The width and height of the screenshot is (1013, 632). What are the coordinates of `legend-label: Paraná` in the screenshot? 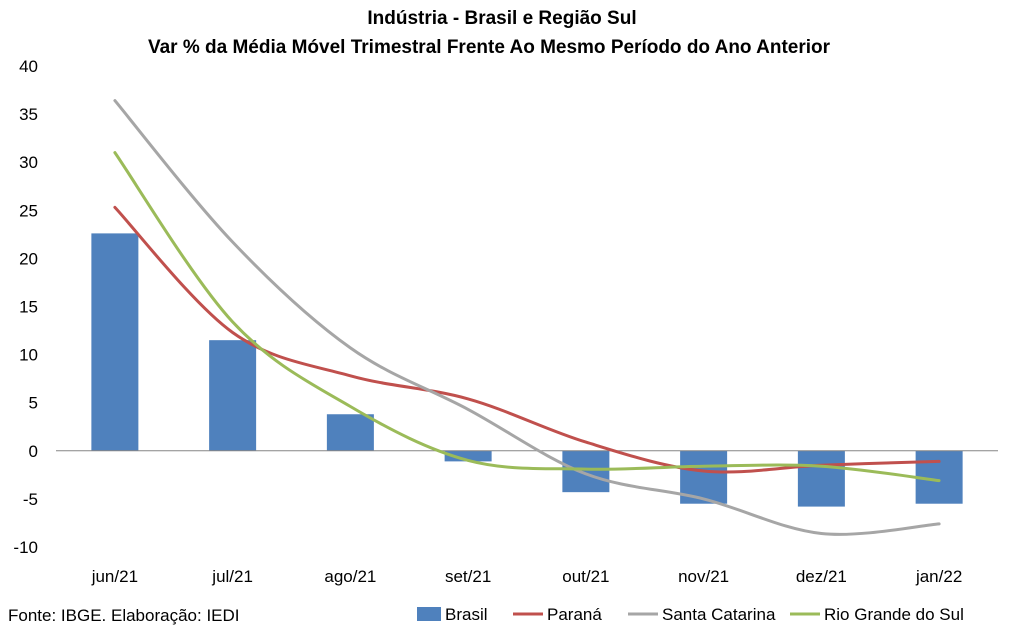 It's located at (574, 614).